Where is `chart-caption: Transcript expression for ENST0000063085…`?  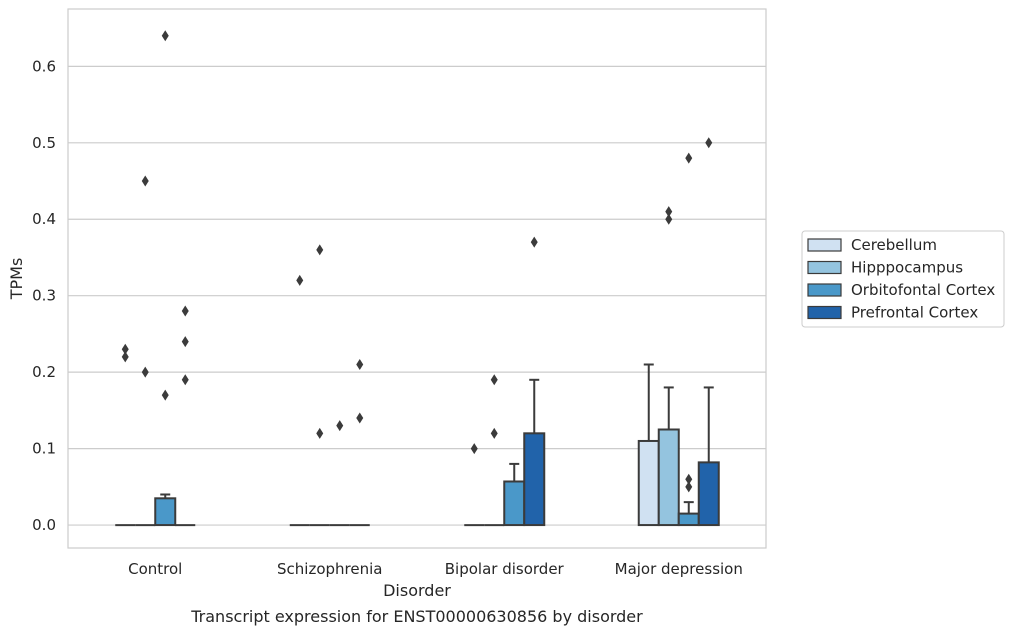
chart-caption: Transcript expression for ENST0000063085… is located at coordinates (416, 616).